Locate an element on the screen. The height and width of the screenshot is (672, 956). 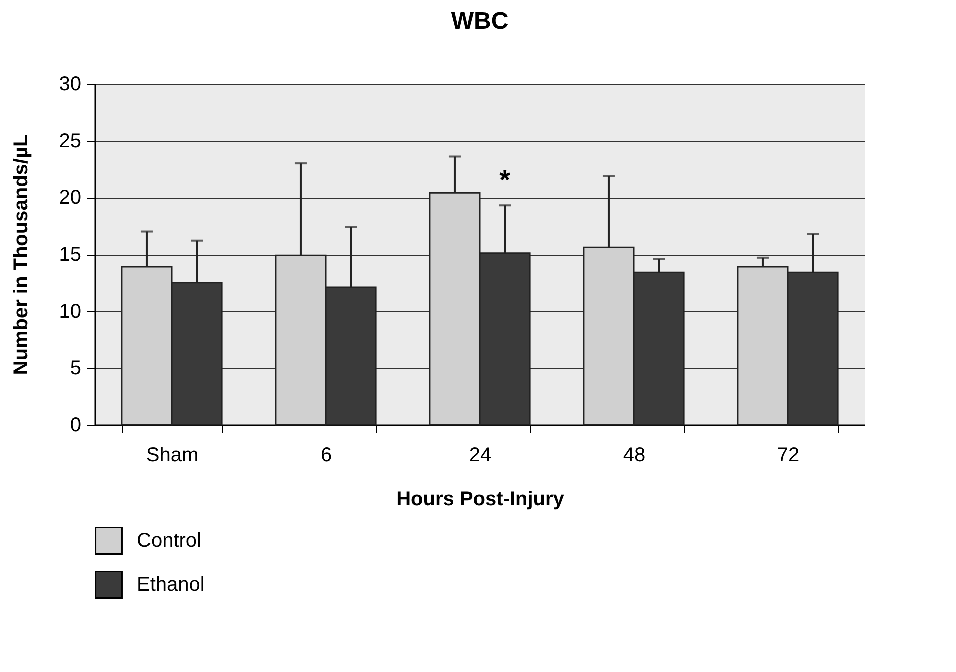
y-tick-label: 25 is located at coordinates (70, 141).